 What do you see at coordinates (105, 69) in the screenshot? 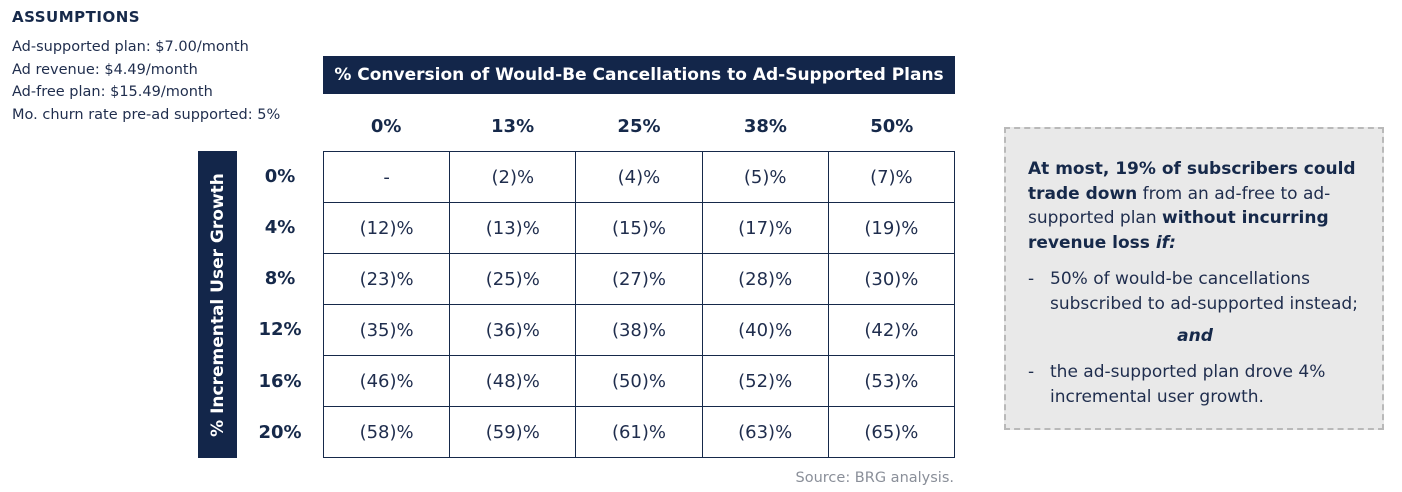
I see `assumption-ad-revenue: Ad revenue: $4.49/month` at bounding box center [105, 69].